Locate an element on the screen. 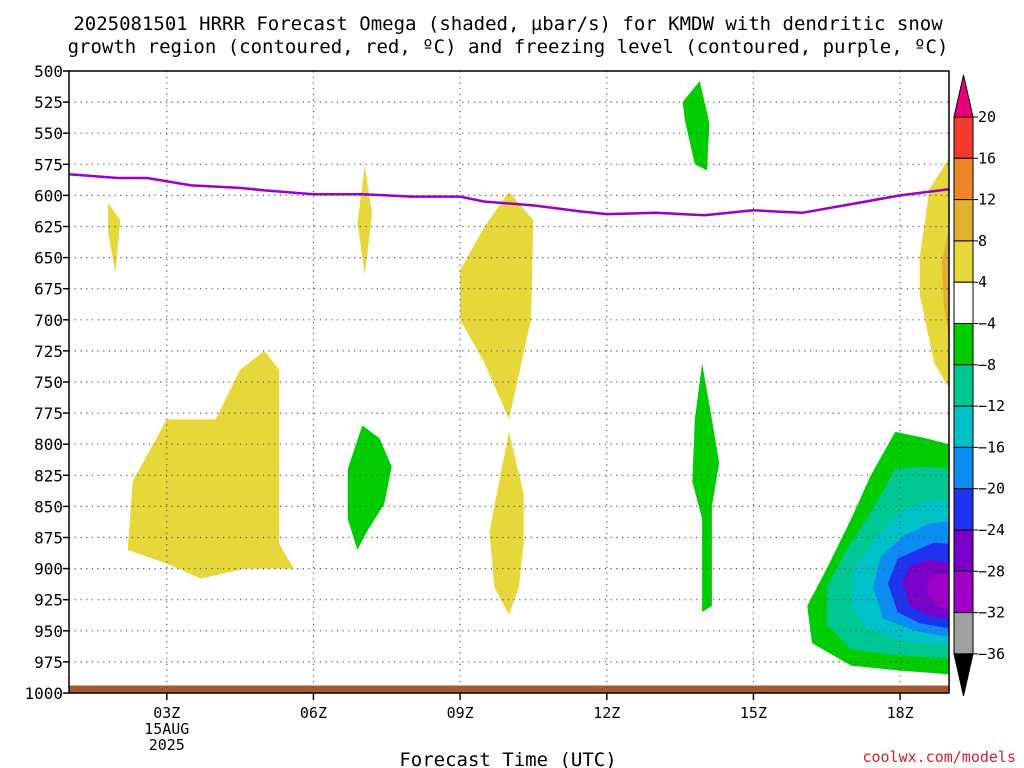 The width and height of the screenshot is (1024, 768). colorbar-label: −32 is located at coordinates (991, 613).